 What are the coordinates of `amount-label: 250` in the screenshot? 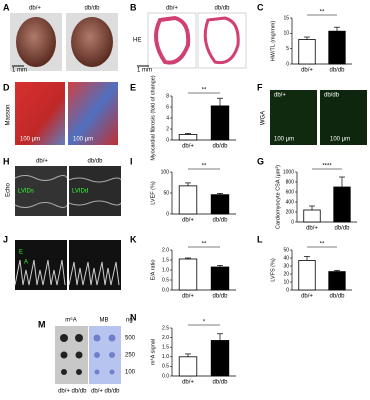 It's located at (130, 356).